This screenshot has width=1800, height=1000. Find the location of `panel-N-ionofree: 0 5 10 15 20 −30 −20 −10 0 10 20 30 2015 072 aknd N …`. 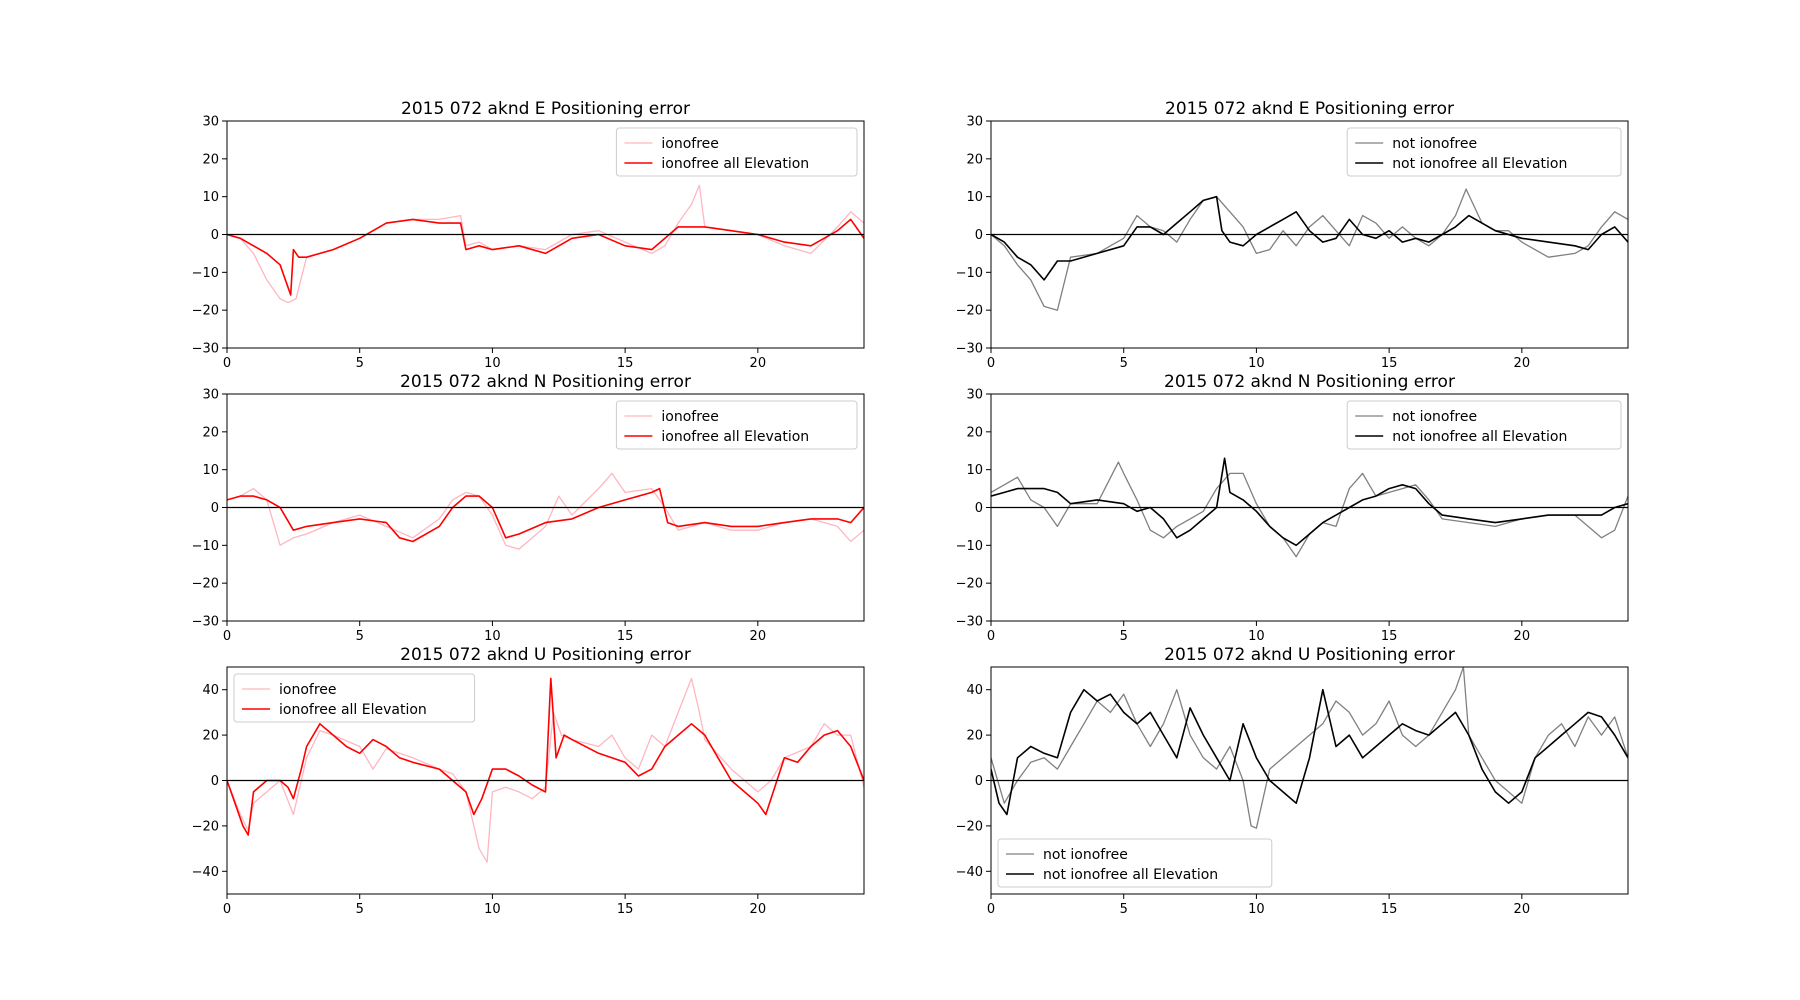

panel-N-ionofree: 0 5 10 15 20 −30 −20 −10 0 10 20 30 2015 072 aknd N … is located at coordinates (528, 508).